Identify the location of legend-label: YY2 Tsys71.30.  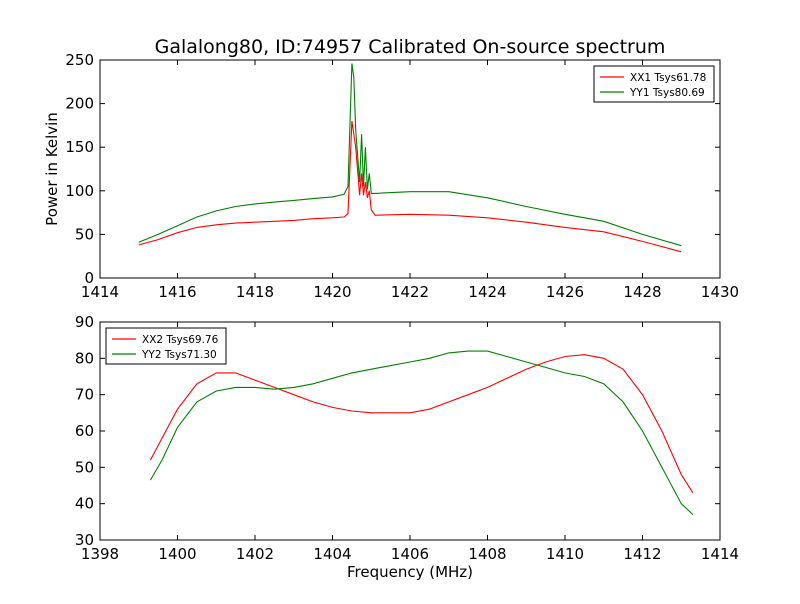
(179, 355).